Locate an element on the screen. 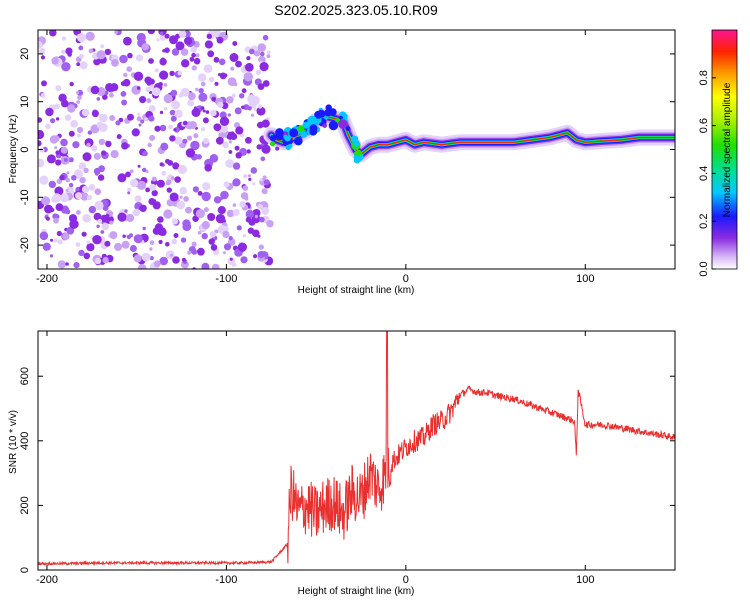  colorbar-tick-label: 0.0 is located at coordinates (704, 268).